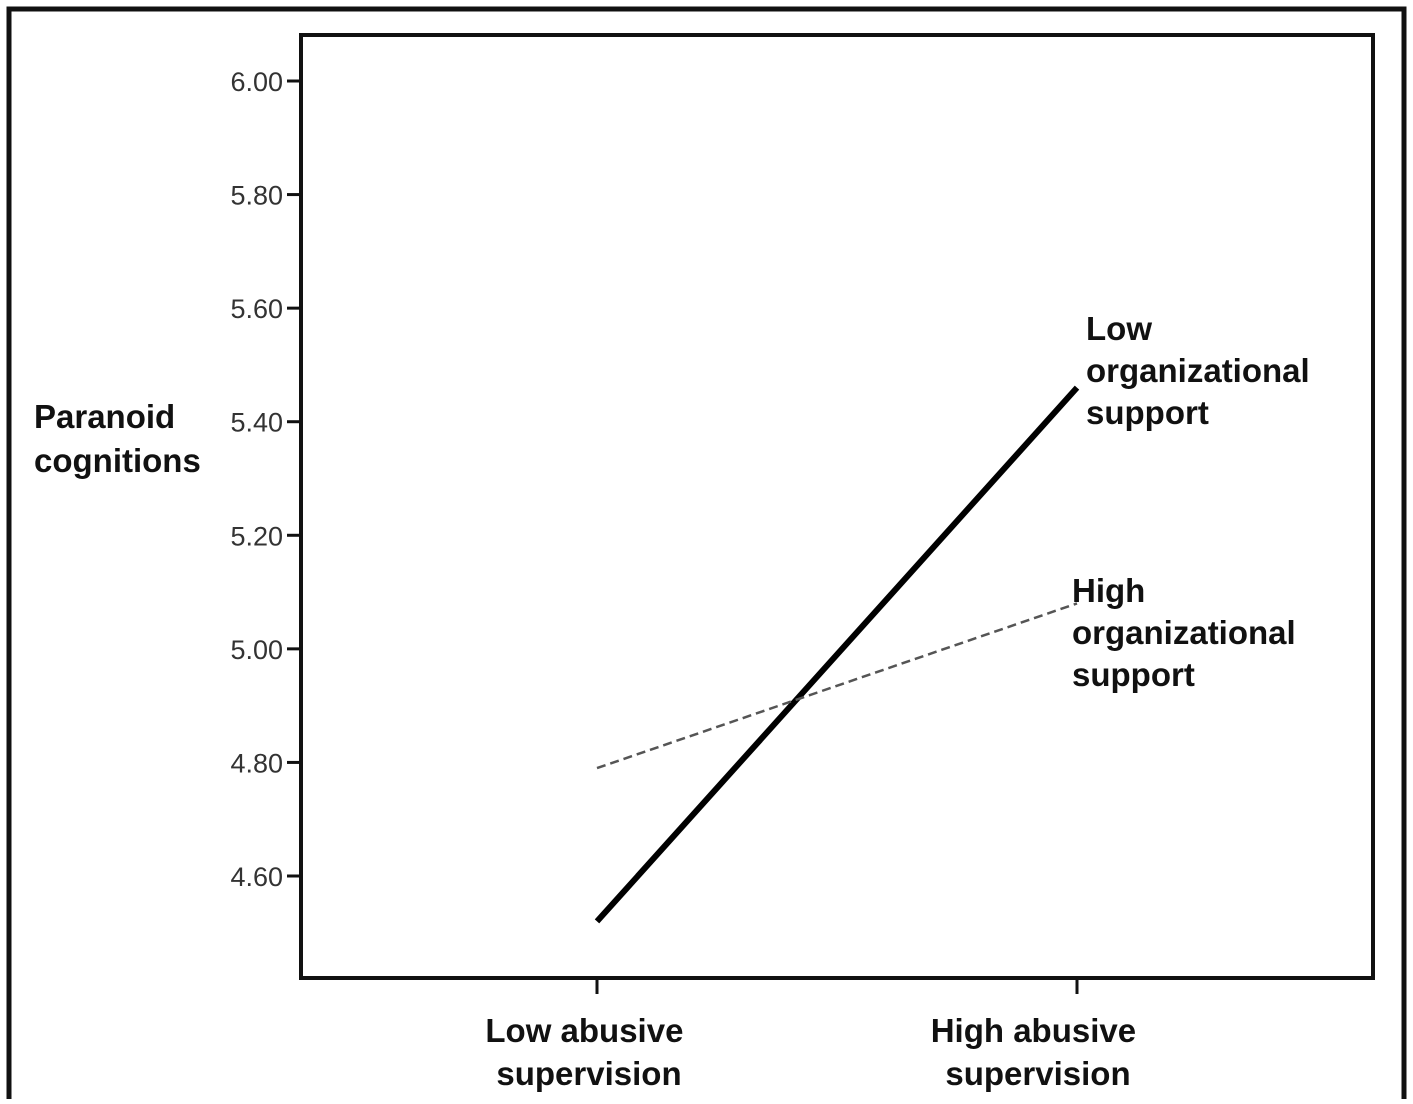  I want to click on series-label-high-support-line-1: High, so click(1108, 590).